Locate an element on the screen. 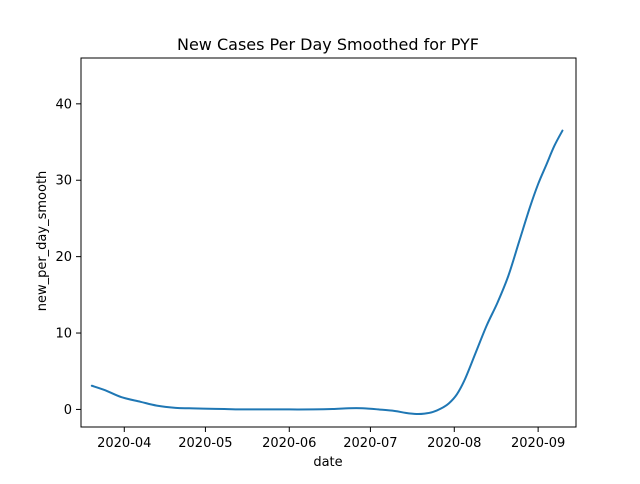 This screenshot has height=484, width=640. x-tick-label: 2020-05 is located at coordinates (205, 443).